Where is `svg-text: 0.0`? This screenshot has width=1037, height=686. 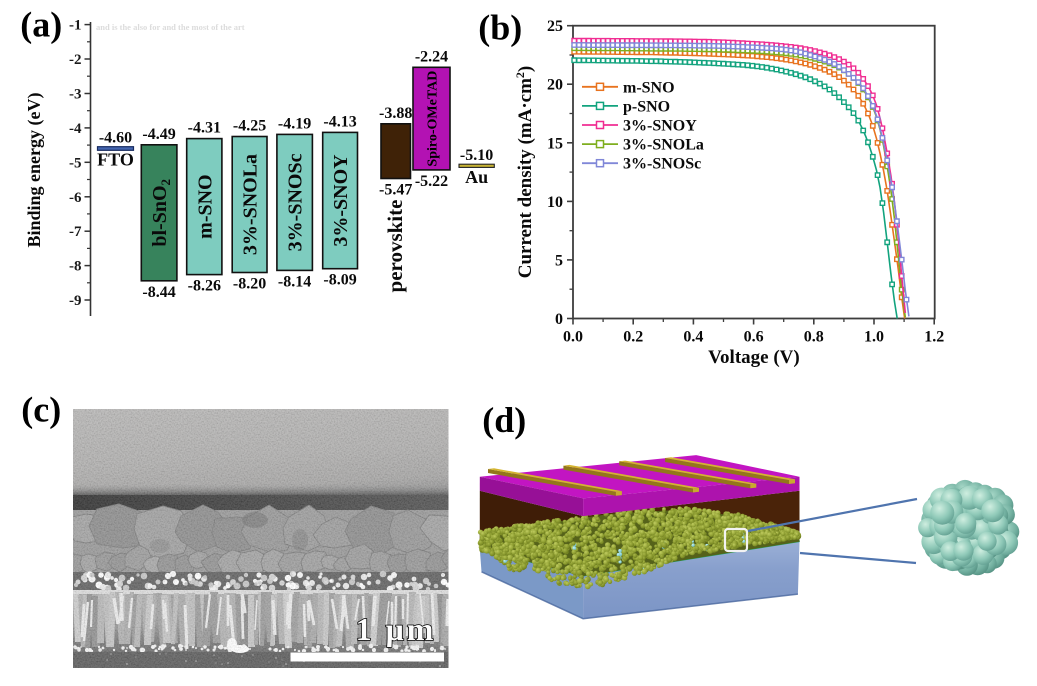 svg-text: 0.0 is located at coordinates (573, 337).